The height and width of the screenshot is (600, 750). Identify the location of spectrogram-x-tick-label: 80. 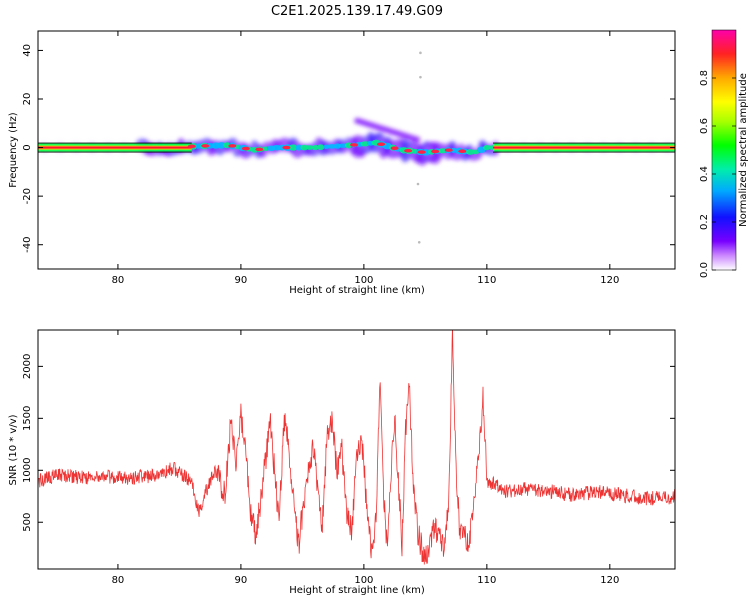
(118, 280).